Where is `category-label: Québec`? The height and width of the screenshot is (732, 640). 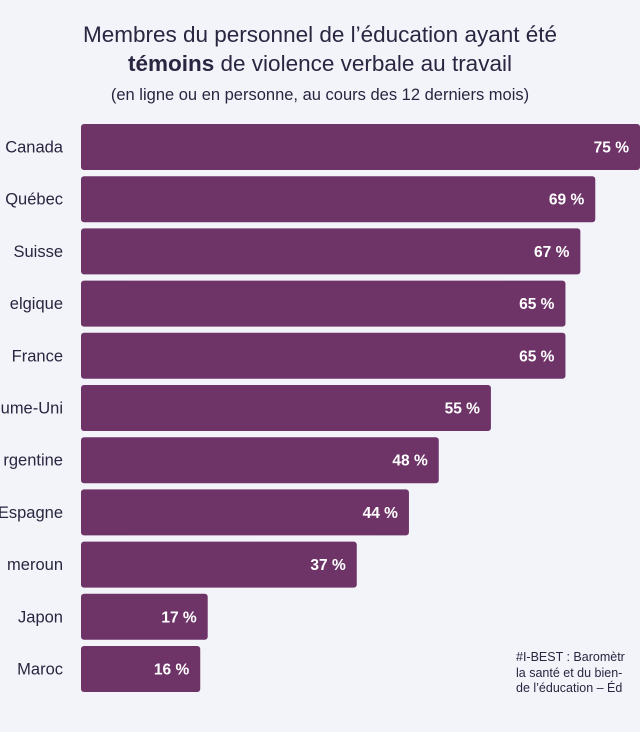 category-label: Québec is located at coordinates (34, 200).